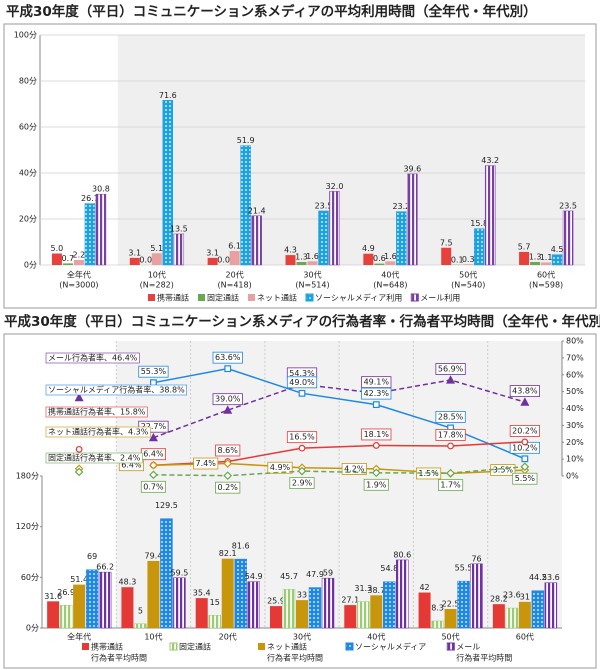  What do you see at coordinates (30, 577) in the screenshot?
I see `y-tick-label: 60分` at bounding box center [30, 577].